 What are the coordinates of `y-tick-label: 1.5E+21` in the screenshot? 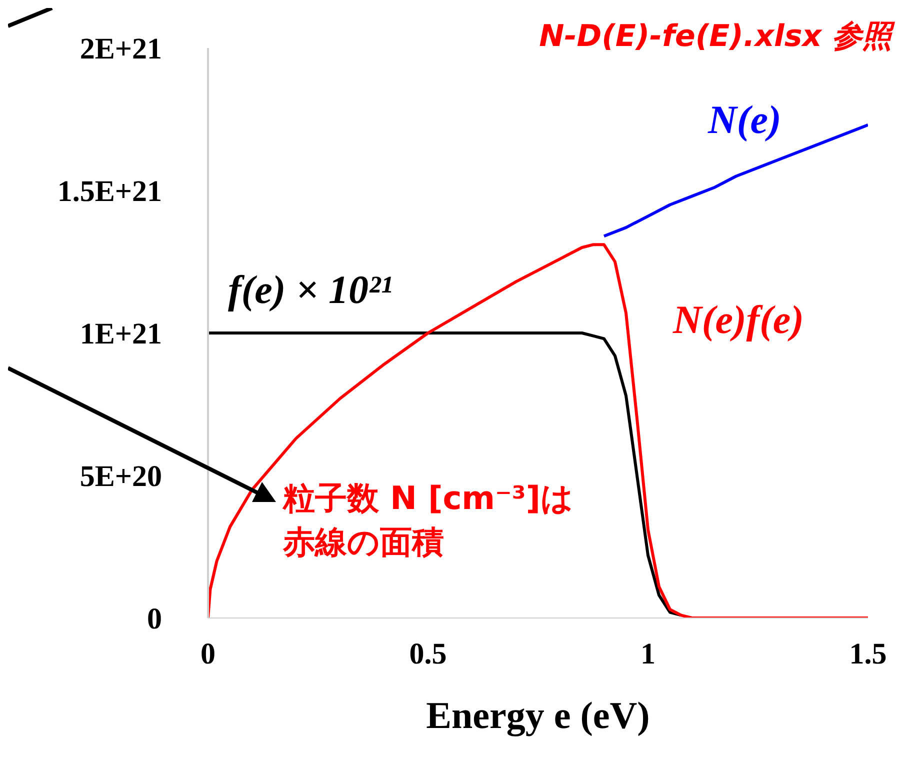 It's located at (109, 191).